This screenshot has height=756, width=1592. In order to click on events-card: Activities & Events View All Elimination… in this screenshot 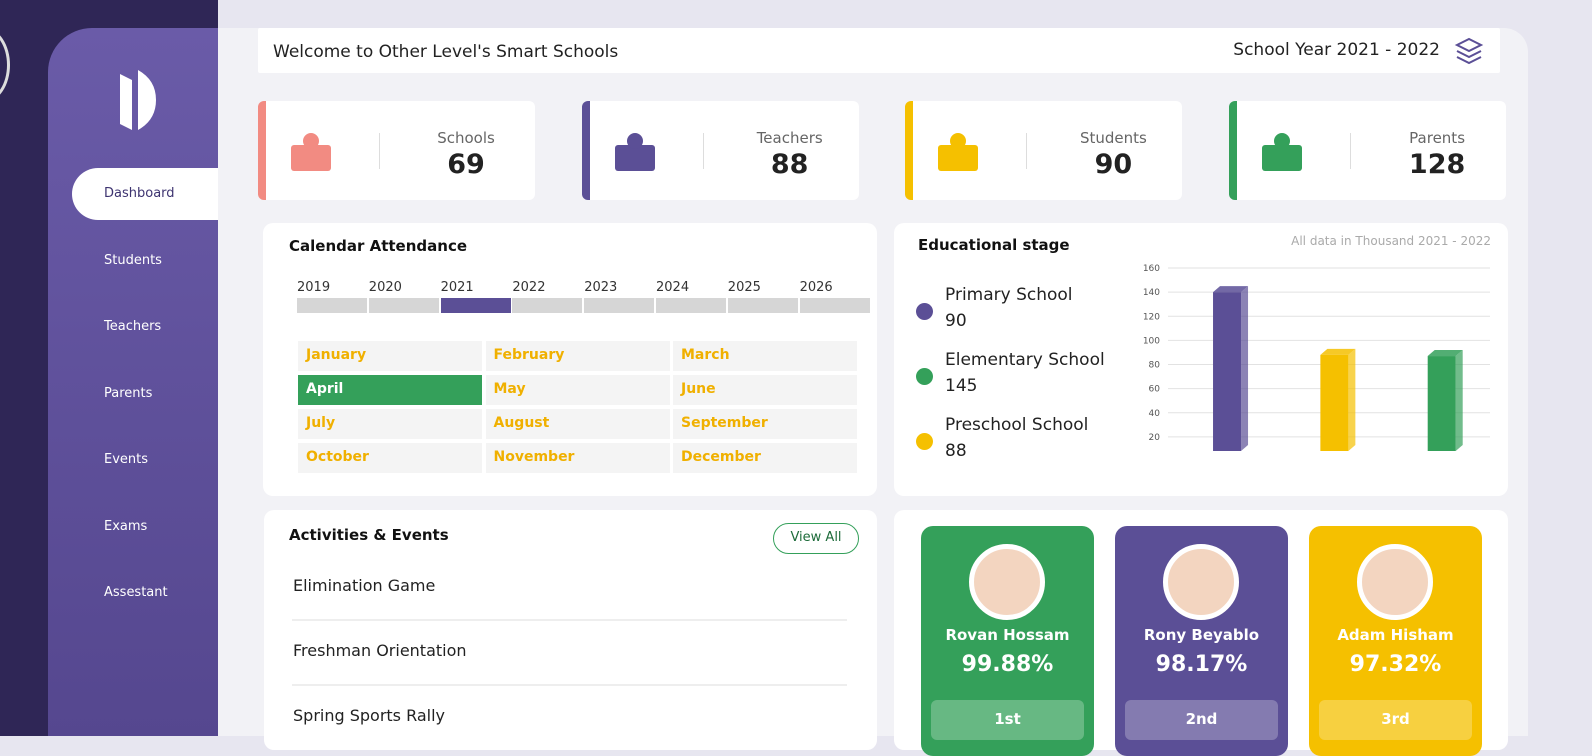, I will do `click(570, 630)`.